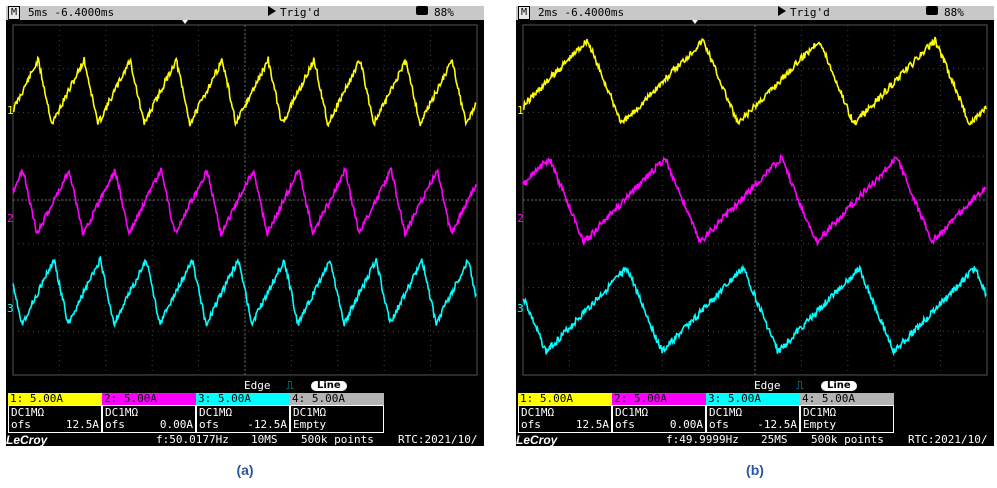  I want to click on sample-rate: 25MS, so click(774, 439).